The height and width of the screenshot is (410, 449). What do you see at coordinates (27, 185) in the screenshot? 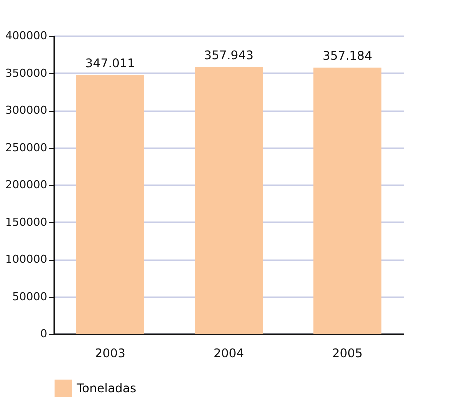
I see `y-tick-label: 200000` at bounding box center [27, 185].